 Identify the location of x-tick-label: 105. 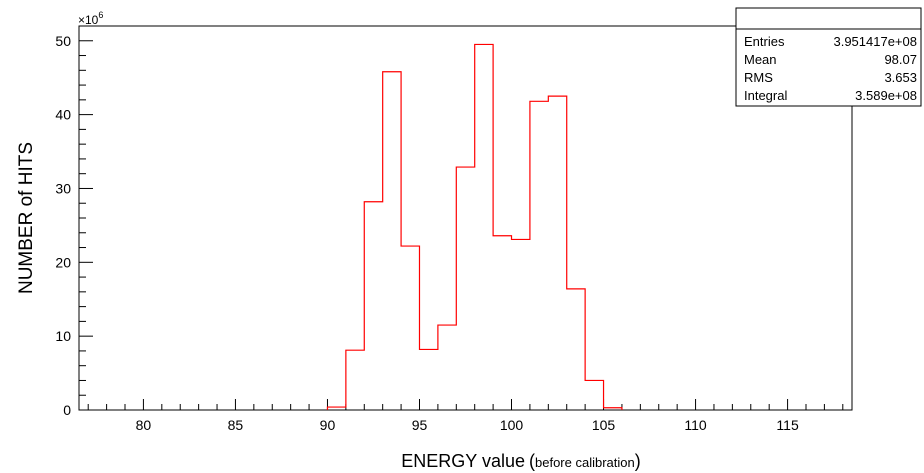
(604, 425).